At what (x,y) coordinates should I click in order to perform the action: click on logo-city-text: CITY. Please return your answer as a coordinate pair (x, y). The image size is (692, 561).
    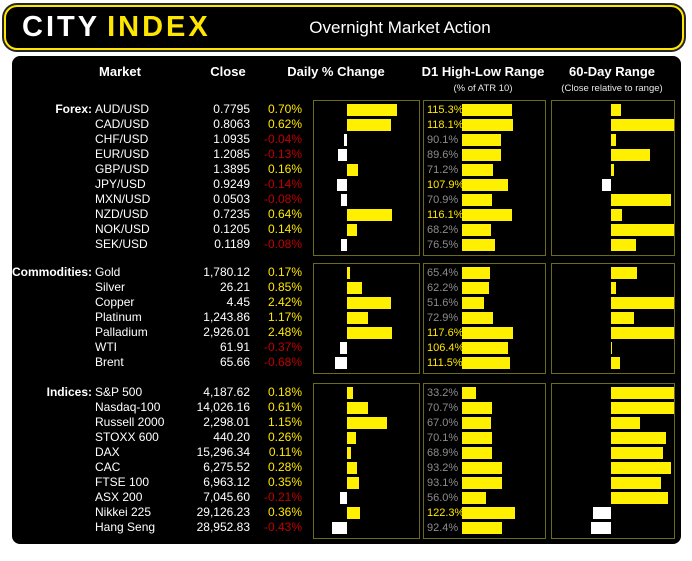
    Looking at the image, I should click on (61, 27).